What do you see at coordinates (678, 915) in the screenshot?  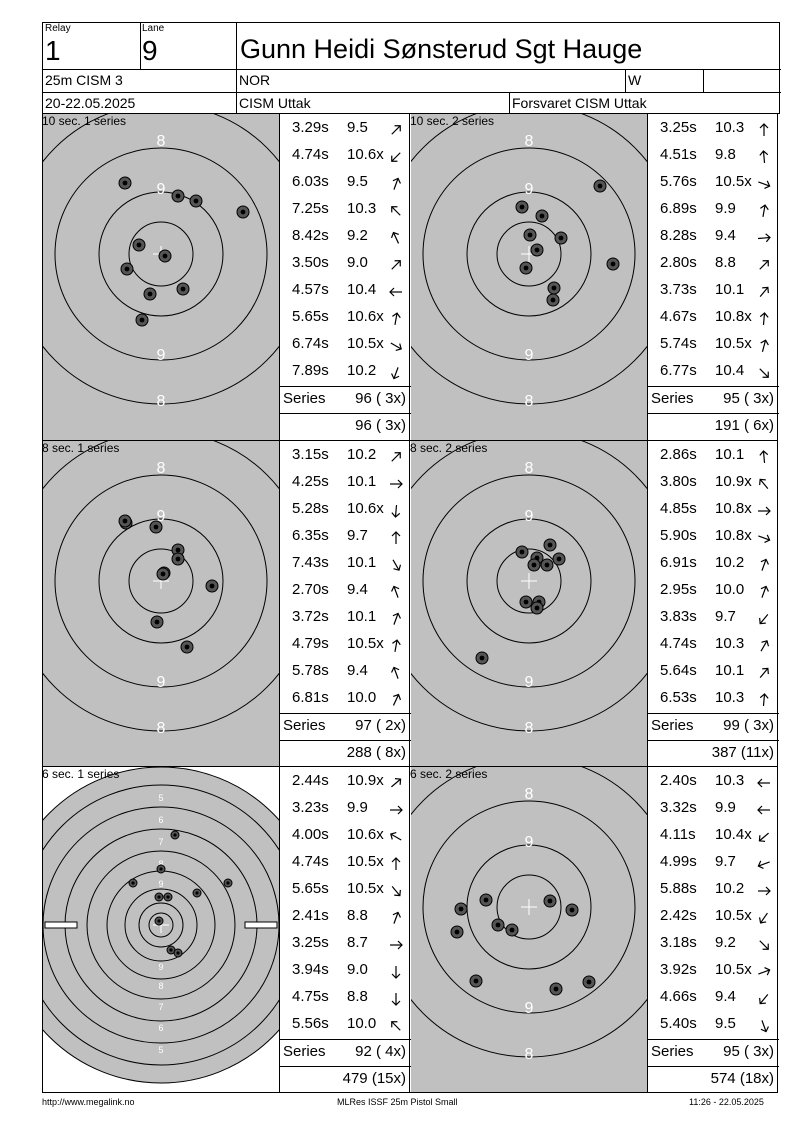 I see `shot-time: 2.42s` at bounding box center [678, 915].